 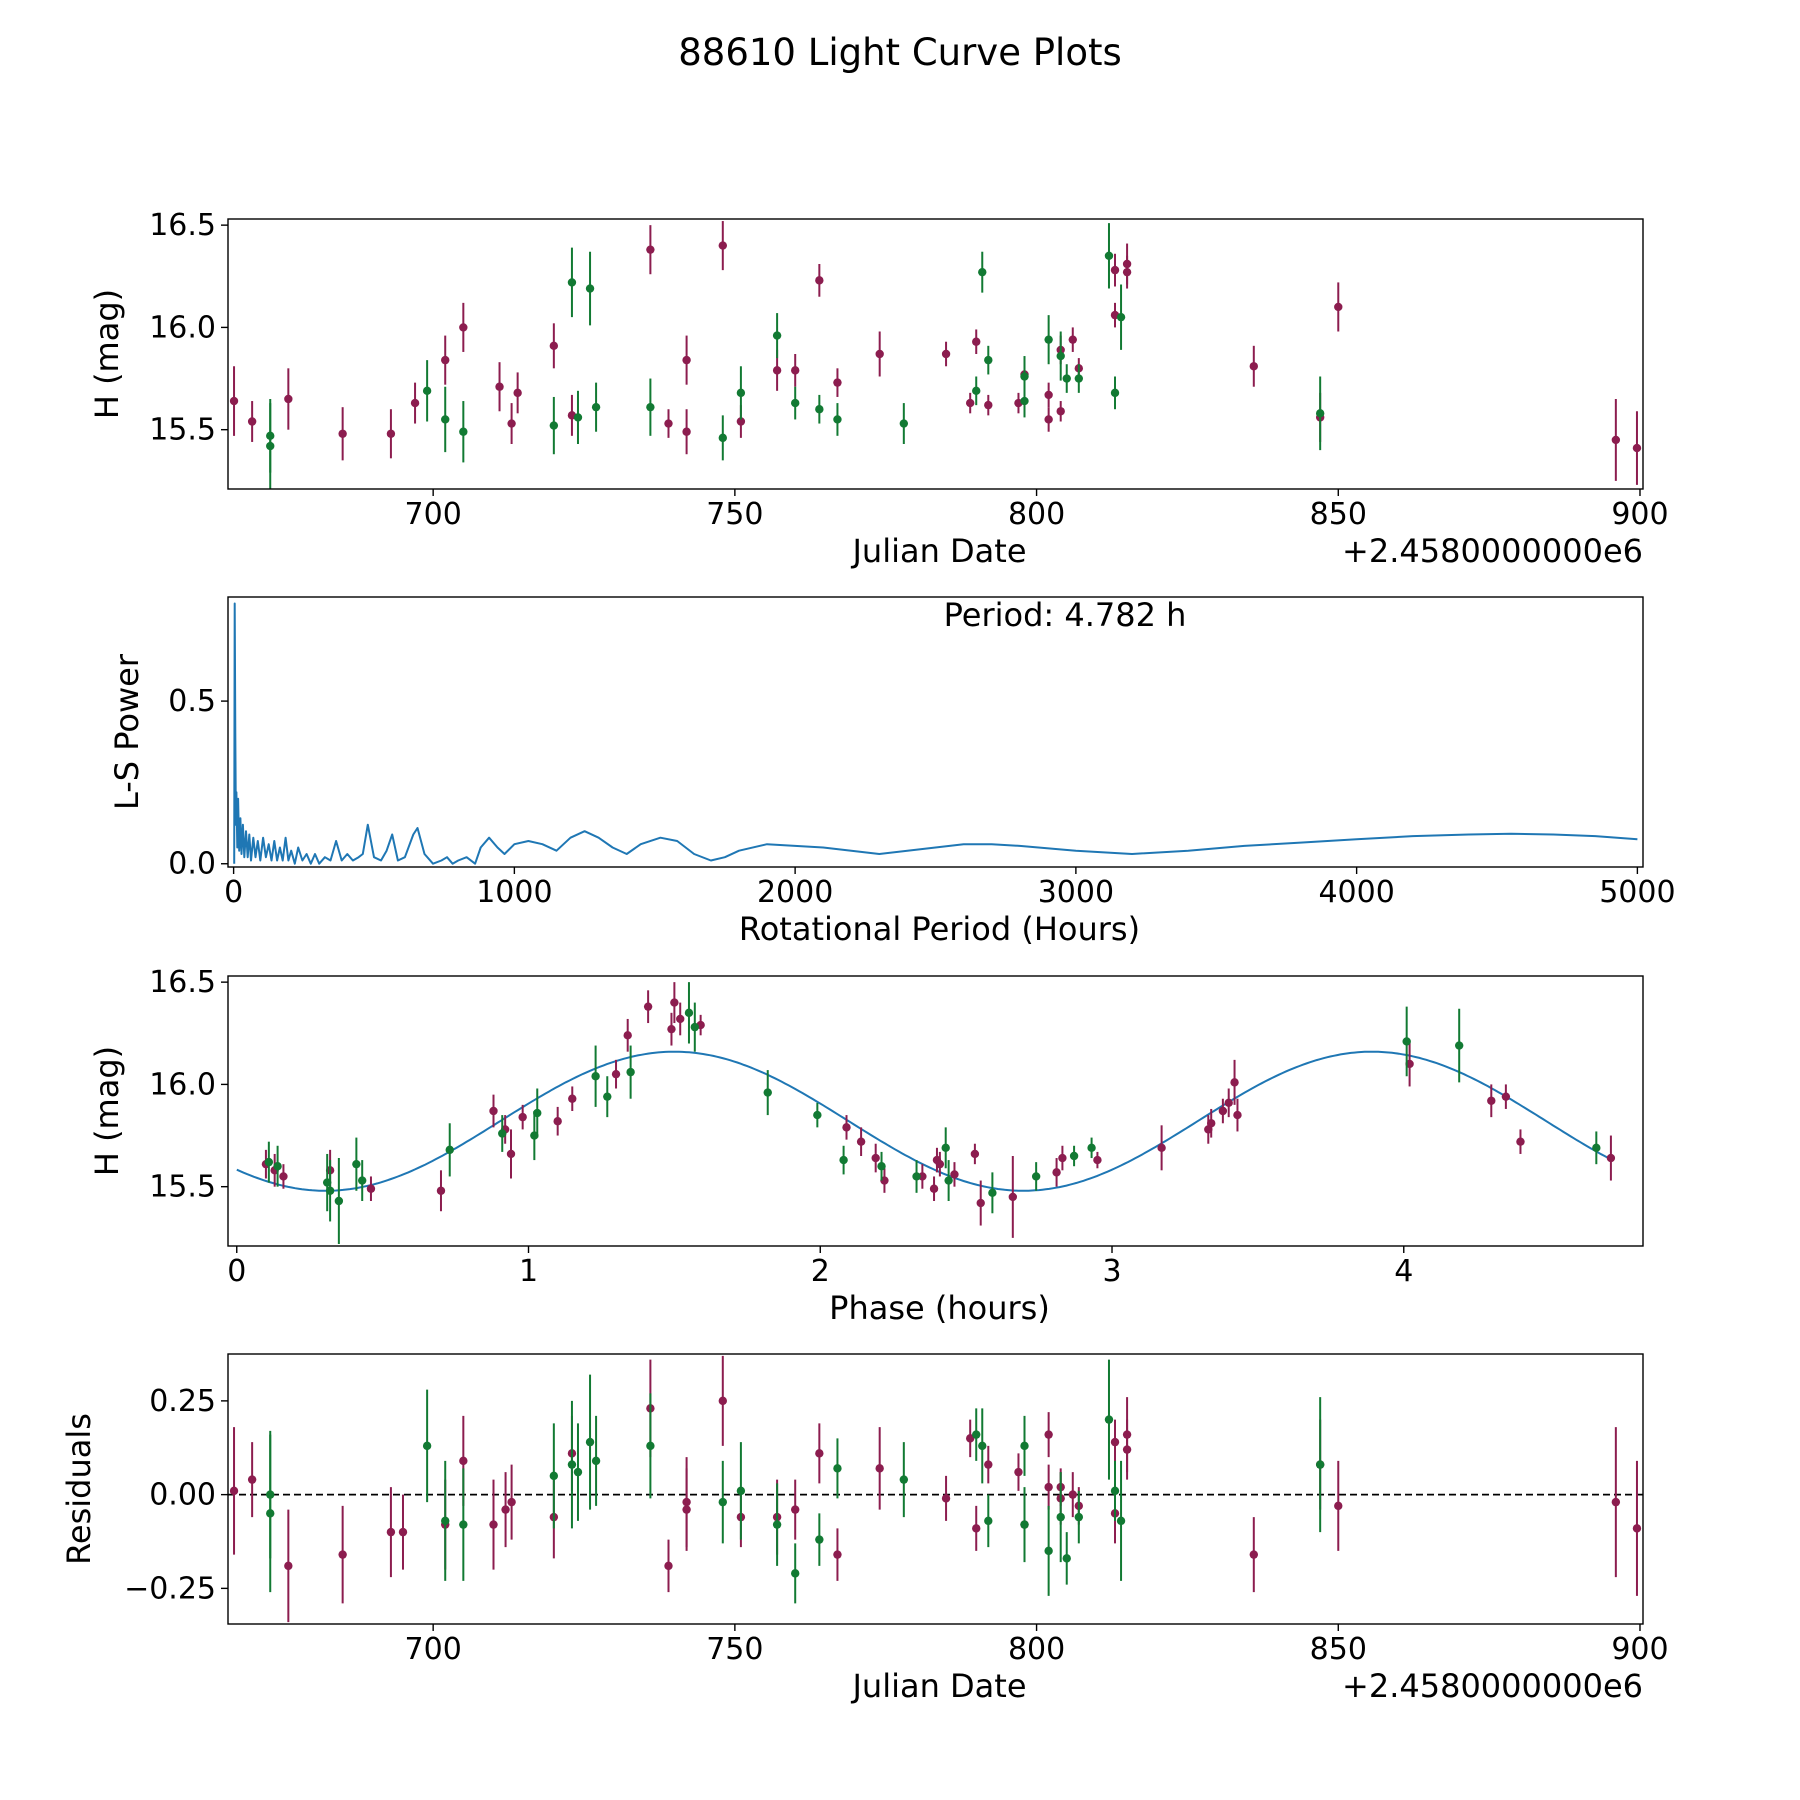 What do you see at coordinates (900, 52) in the screenshot?
I see `figure-title: 88610 Light Curve Plots` at bounding box center [900, 52].